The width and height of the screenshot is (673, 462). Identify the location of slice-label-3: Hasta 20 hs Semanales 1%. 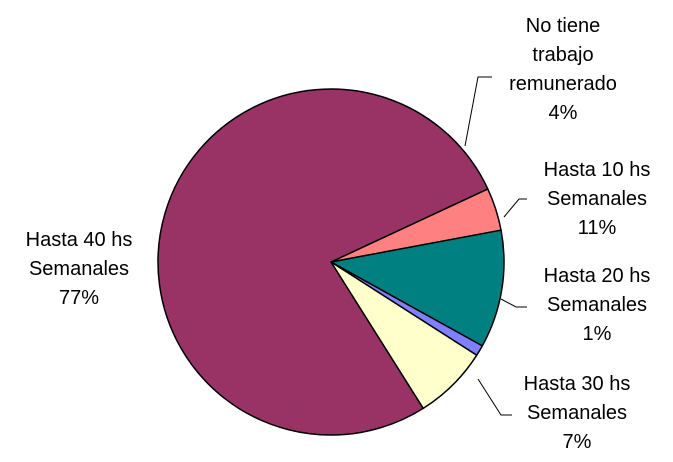
(597, 305).